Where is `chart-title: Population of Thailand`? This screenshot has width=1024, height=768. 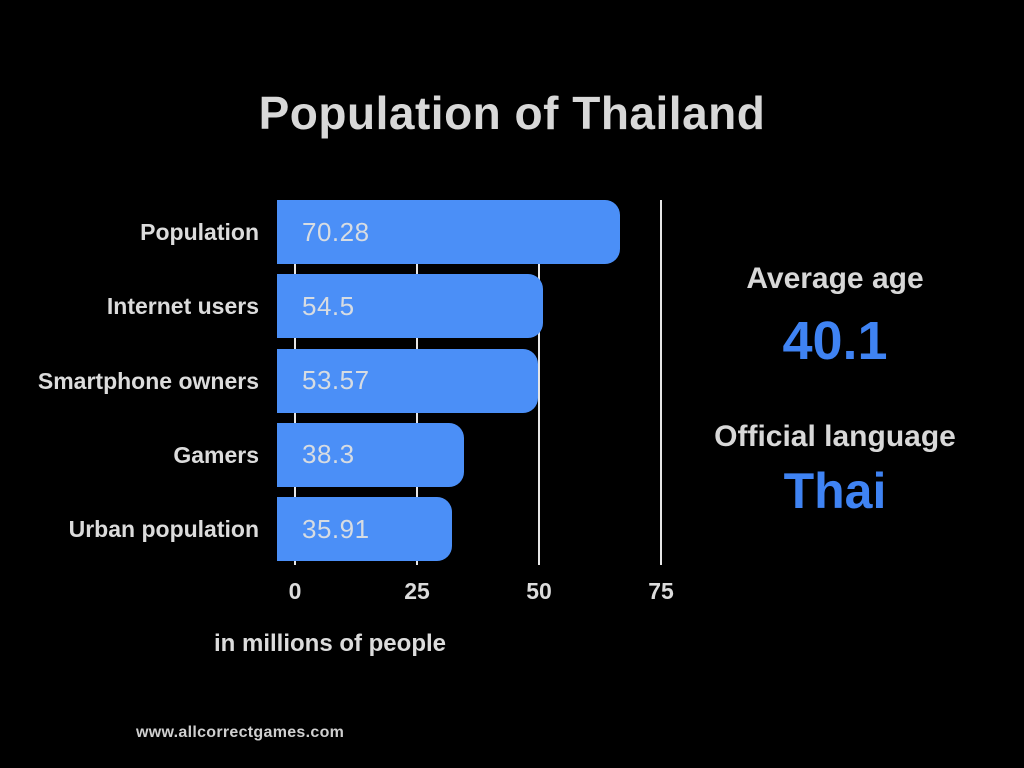 chart-title: Population of Thailand is located at coordinates (512, 113).